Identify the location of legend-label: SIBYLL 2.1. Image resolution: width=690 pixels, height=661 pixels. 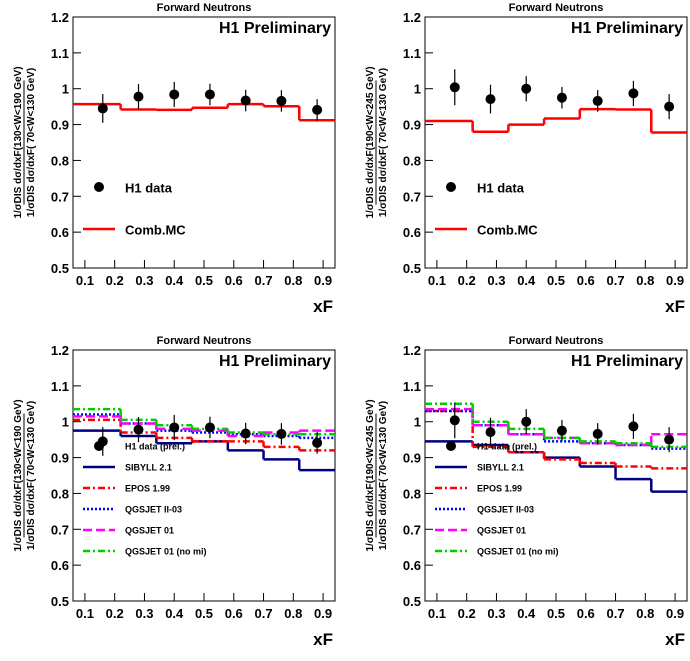
(148, 468).